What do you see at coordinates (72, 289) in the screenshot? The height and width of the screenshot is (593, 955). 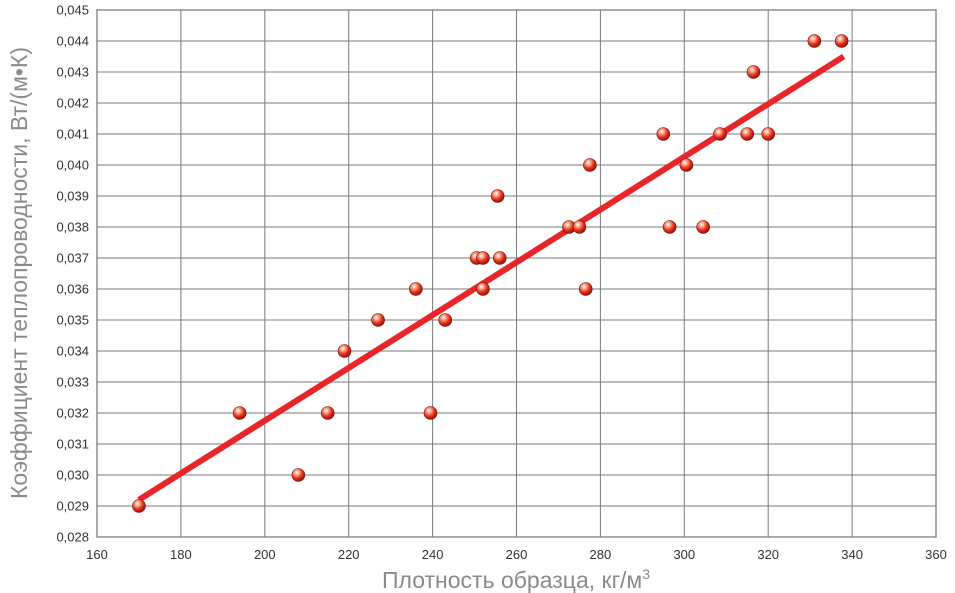 I see `y-tick-label: 0,036` at bounding box center [72, 289].